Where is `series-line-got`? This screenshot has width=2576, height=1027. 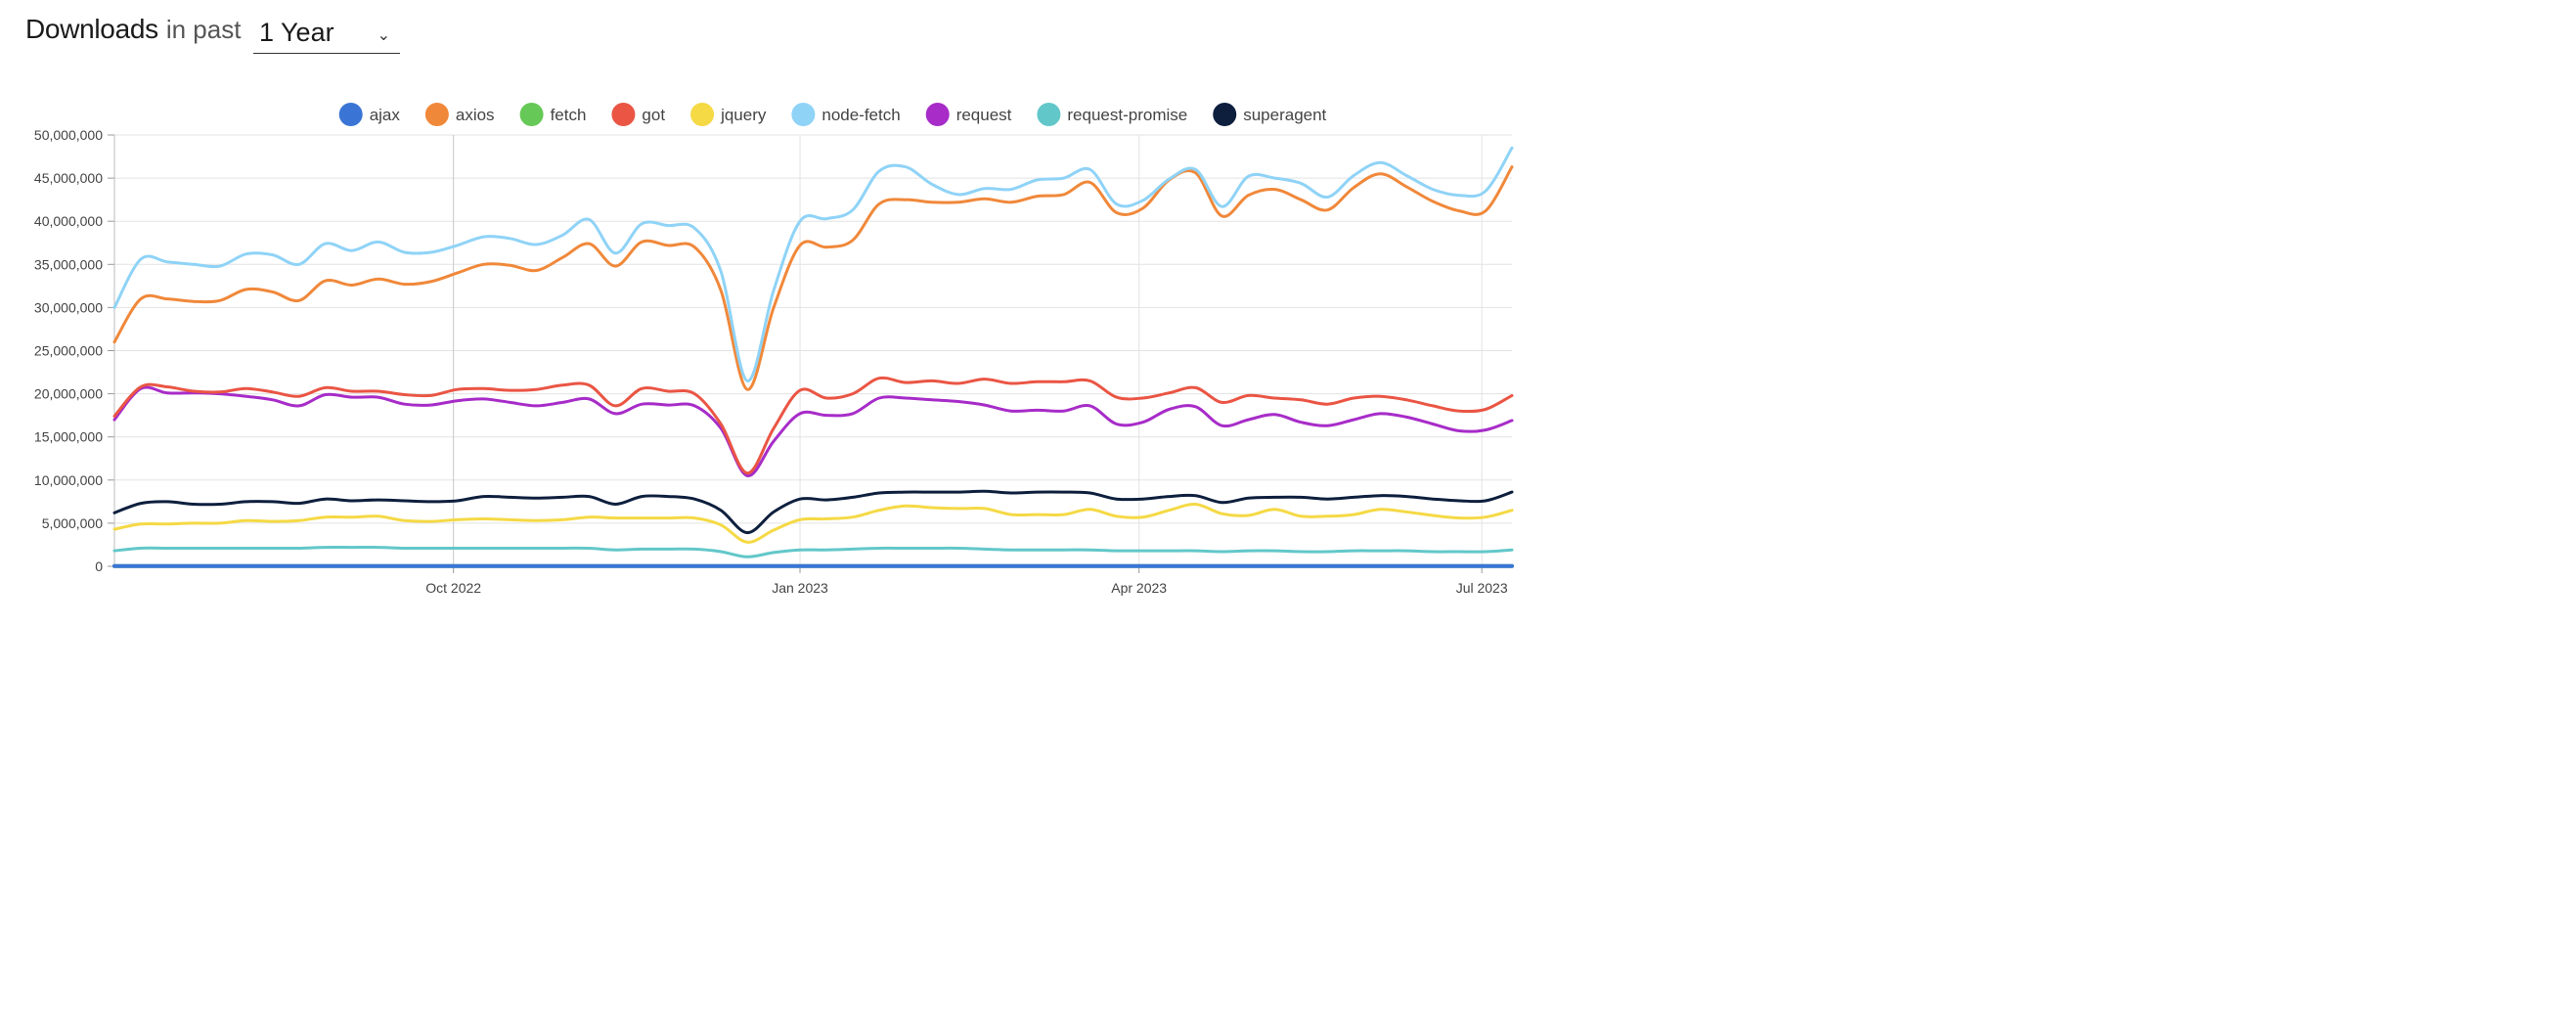 series-line-got is located at coordinates (813, 425).